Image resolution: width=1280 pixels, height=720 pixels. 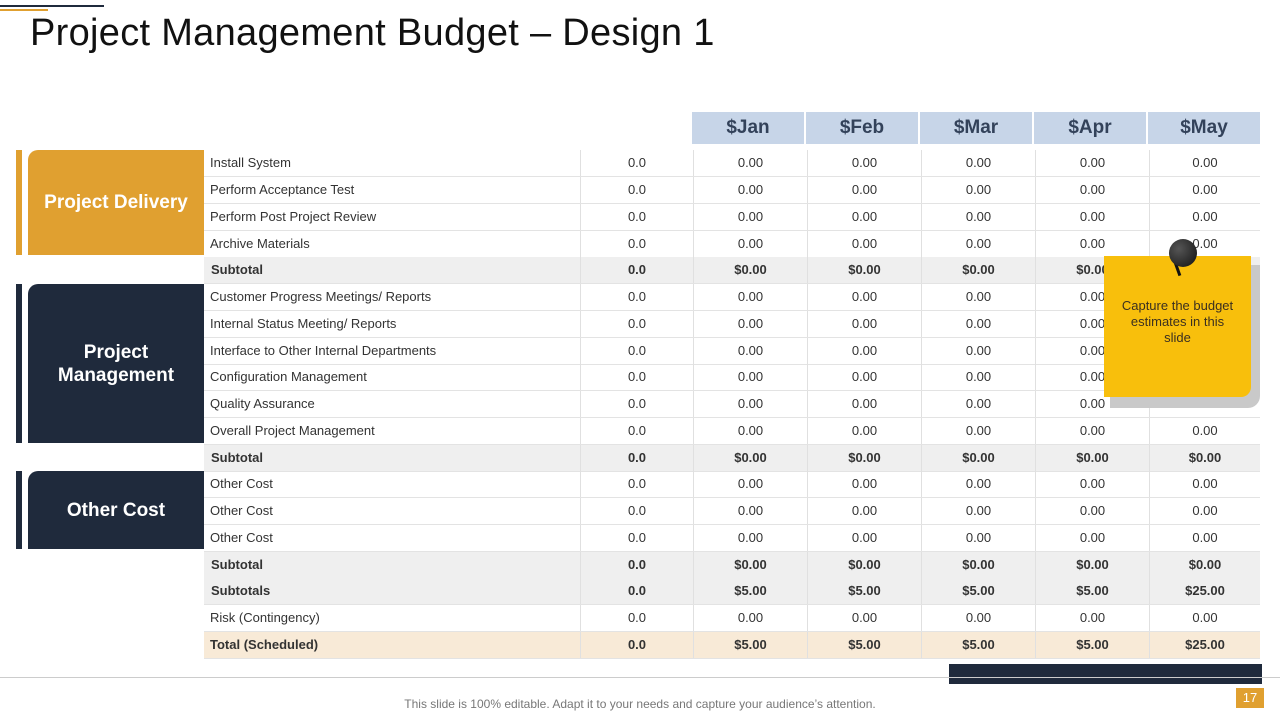 I want to click on mar-value-cell: $5.00, so click(x=978, y=645).